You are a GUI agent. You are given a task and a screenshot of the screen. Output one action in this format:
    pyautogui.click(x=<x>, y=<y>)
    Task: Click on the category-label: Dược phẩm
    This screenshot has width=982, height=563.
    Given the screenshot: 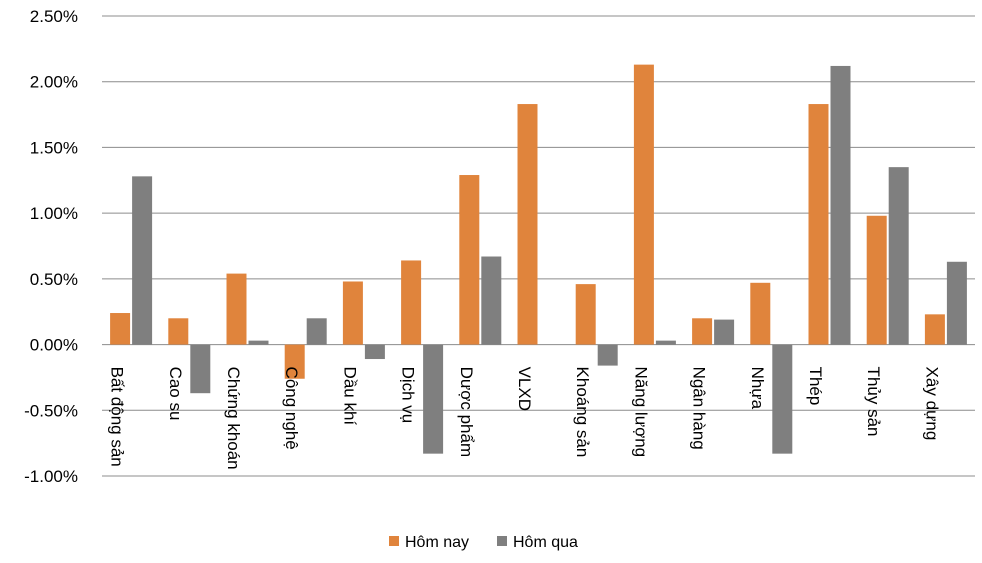 What is the action you would take?
    pyautogui.click(x=466, y=412)
    